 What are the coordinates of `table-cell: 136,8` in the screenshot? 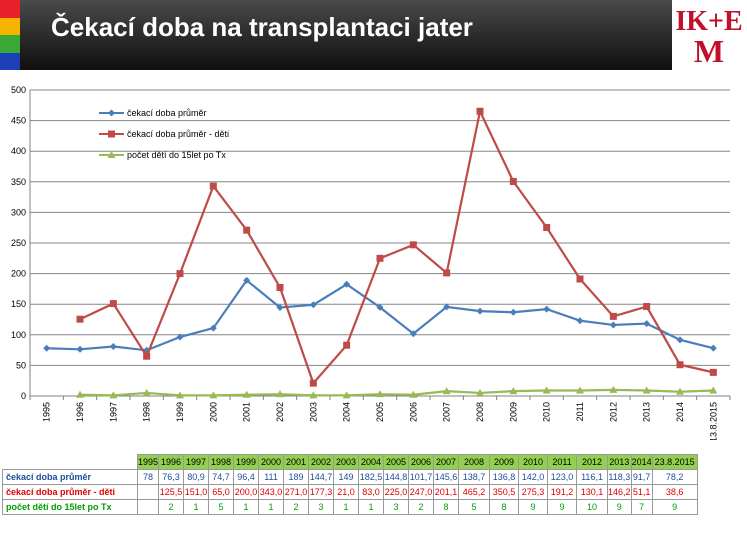 It's located at (504, 477).